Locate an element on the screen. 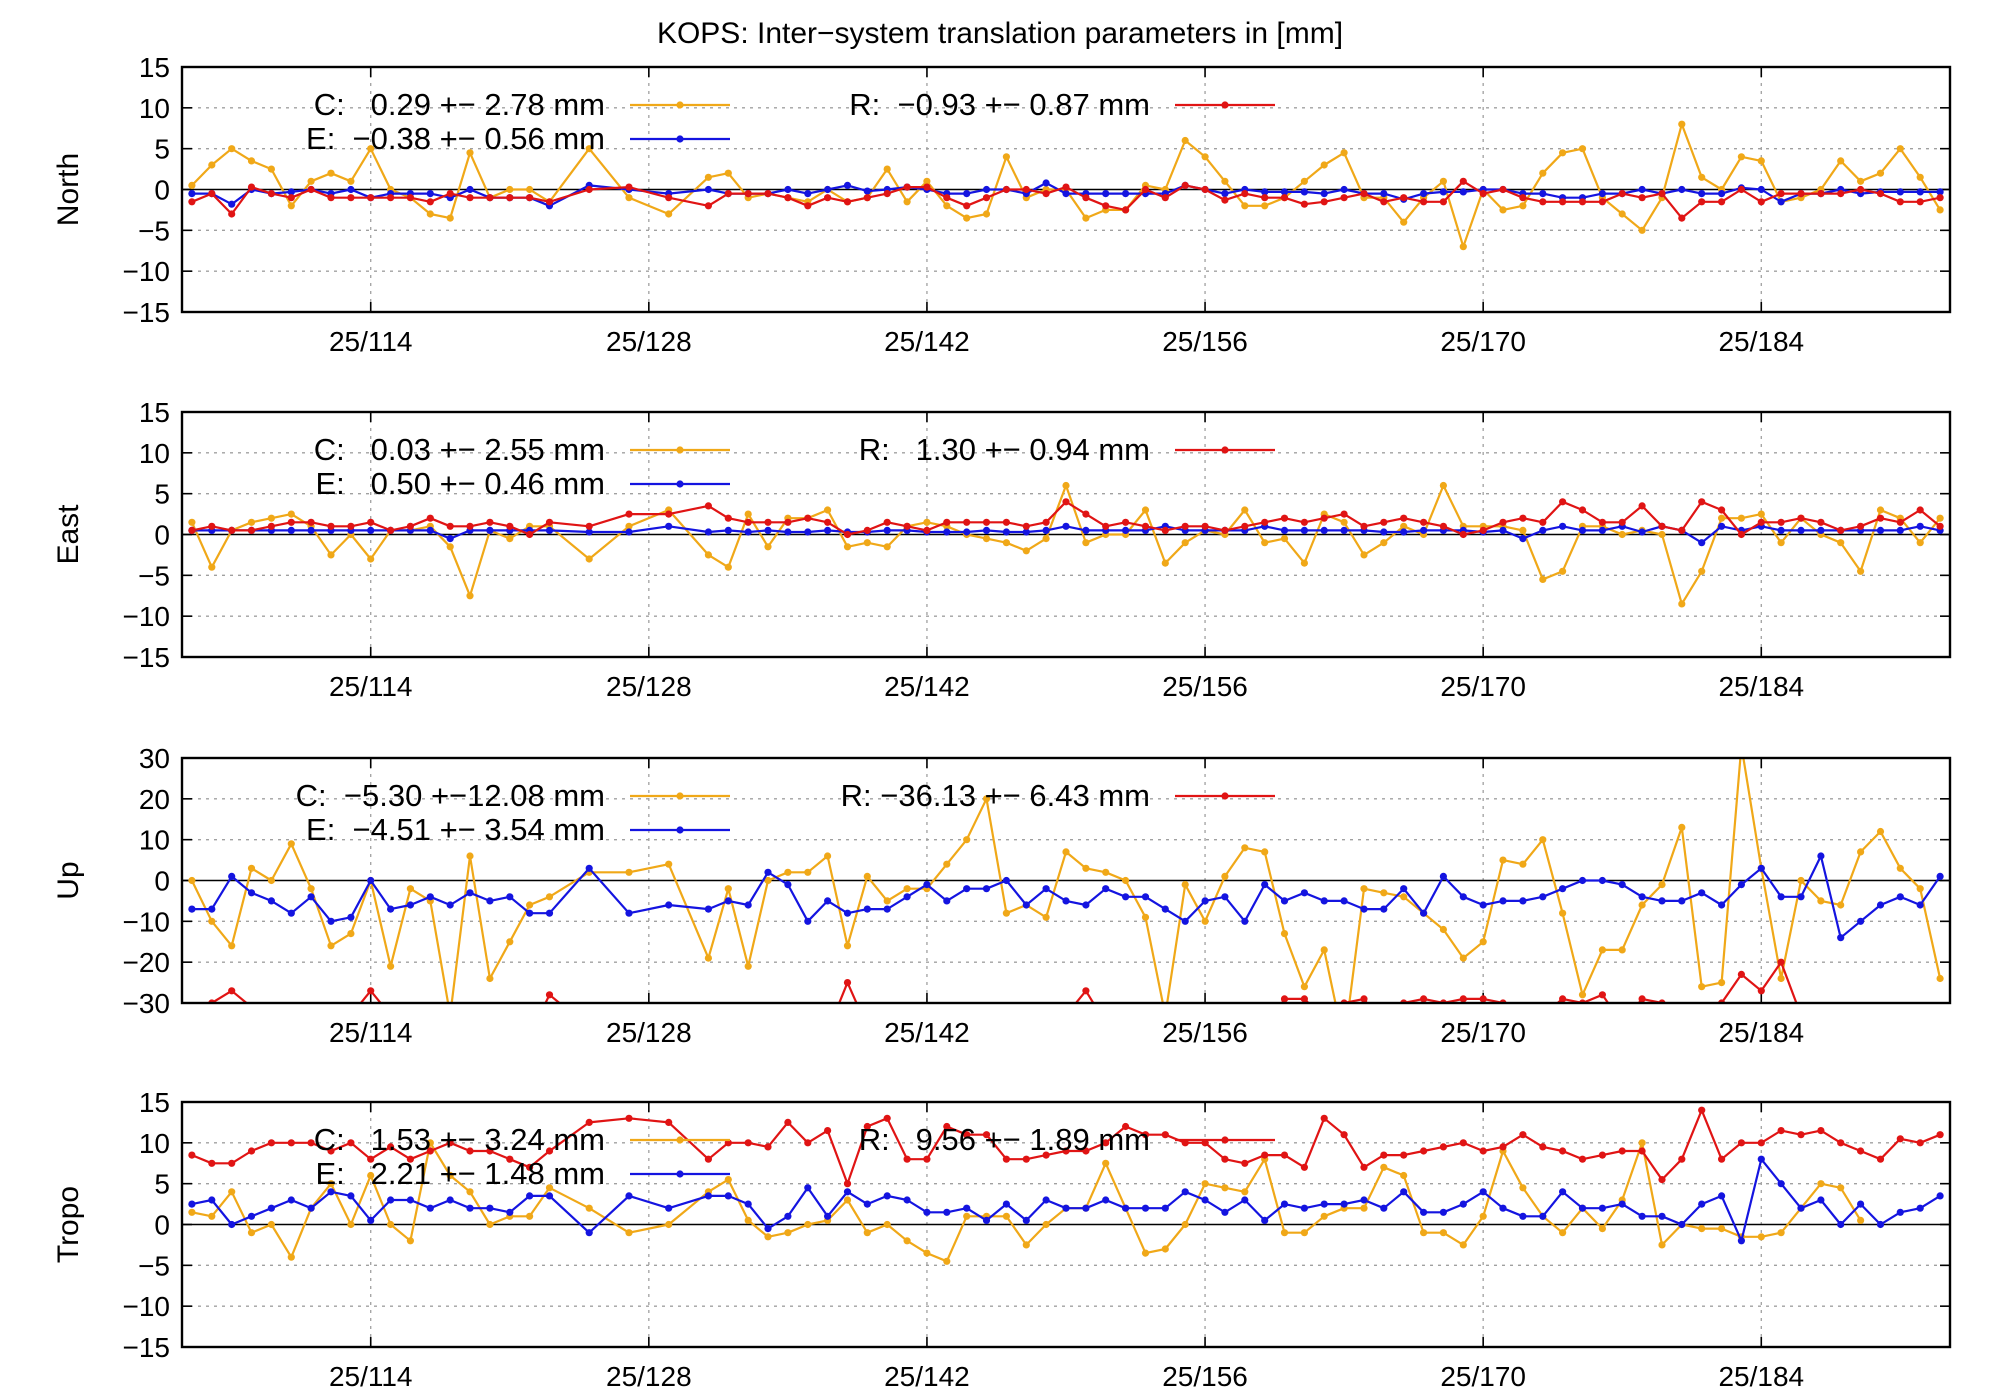 The height and width of the screenshot is (1400, 2000). series-group is located at coordinates (1066, 544).